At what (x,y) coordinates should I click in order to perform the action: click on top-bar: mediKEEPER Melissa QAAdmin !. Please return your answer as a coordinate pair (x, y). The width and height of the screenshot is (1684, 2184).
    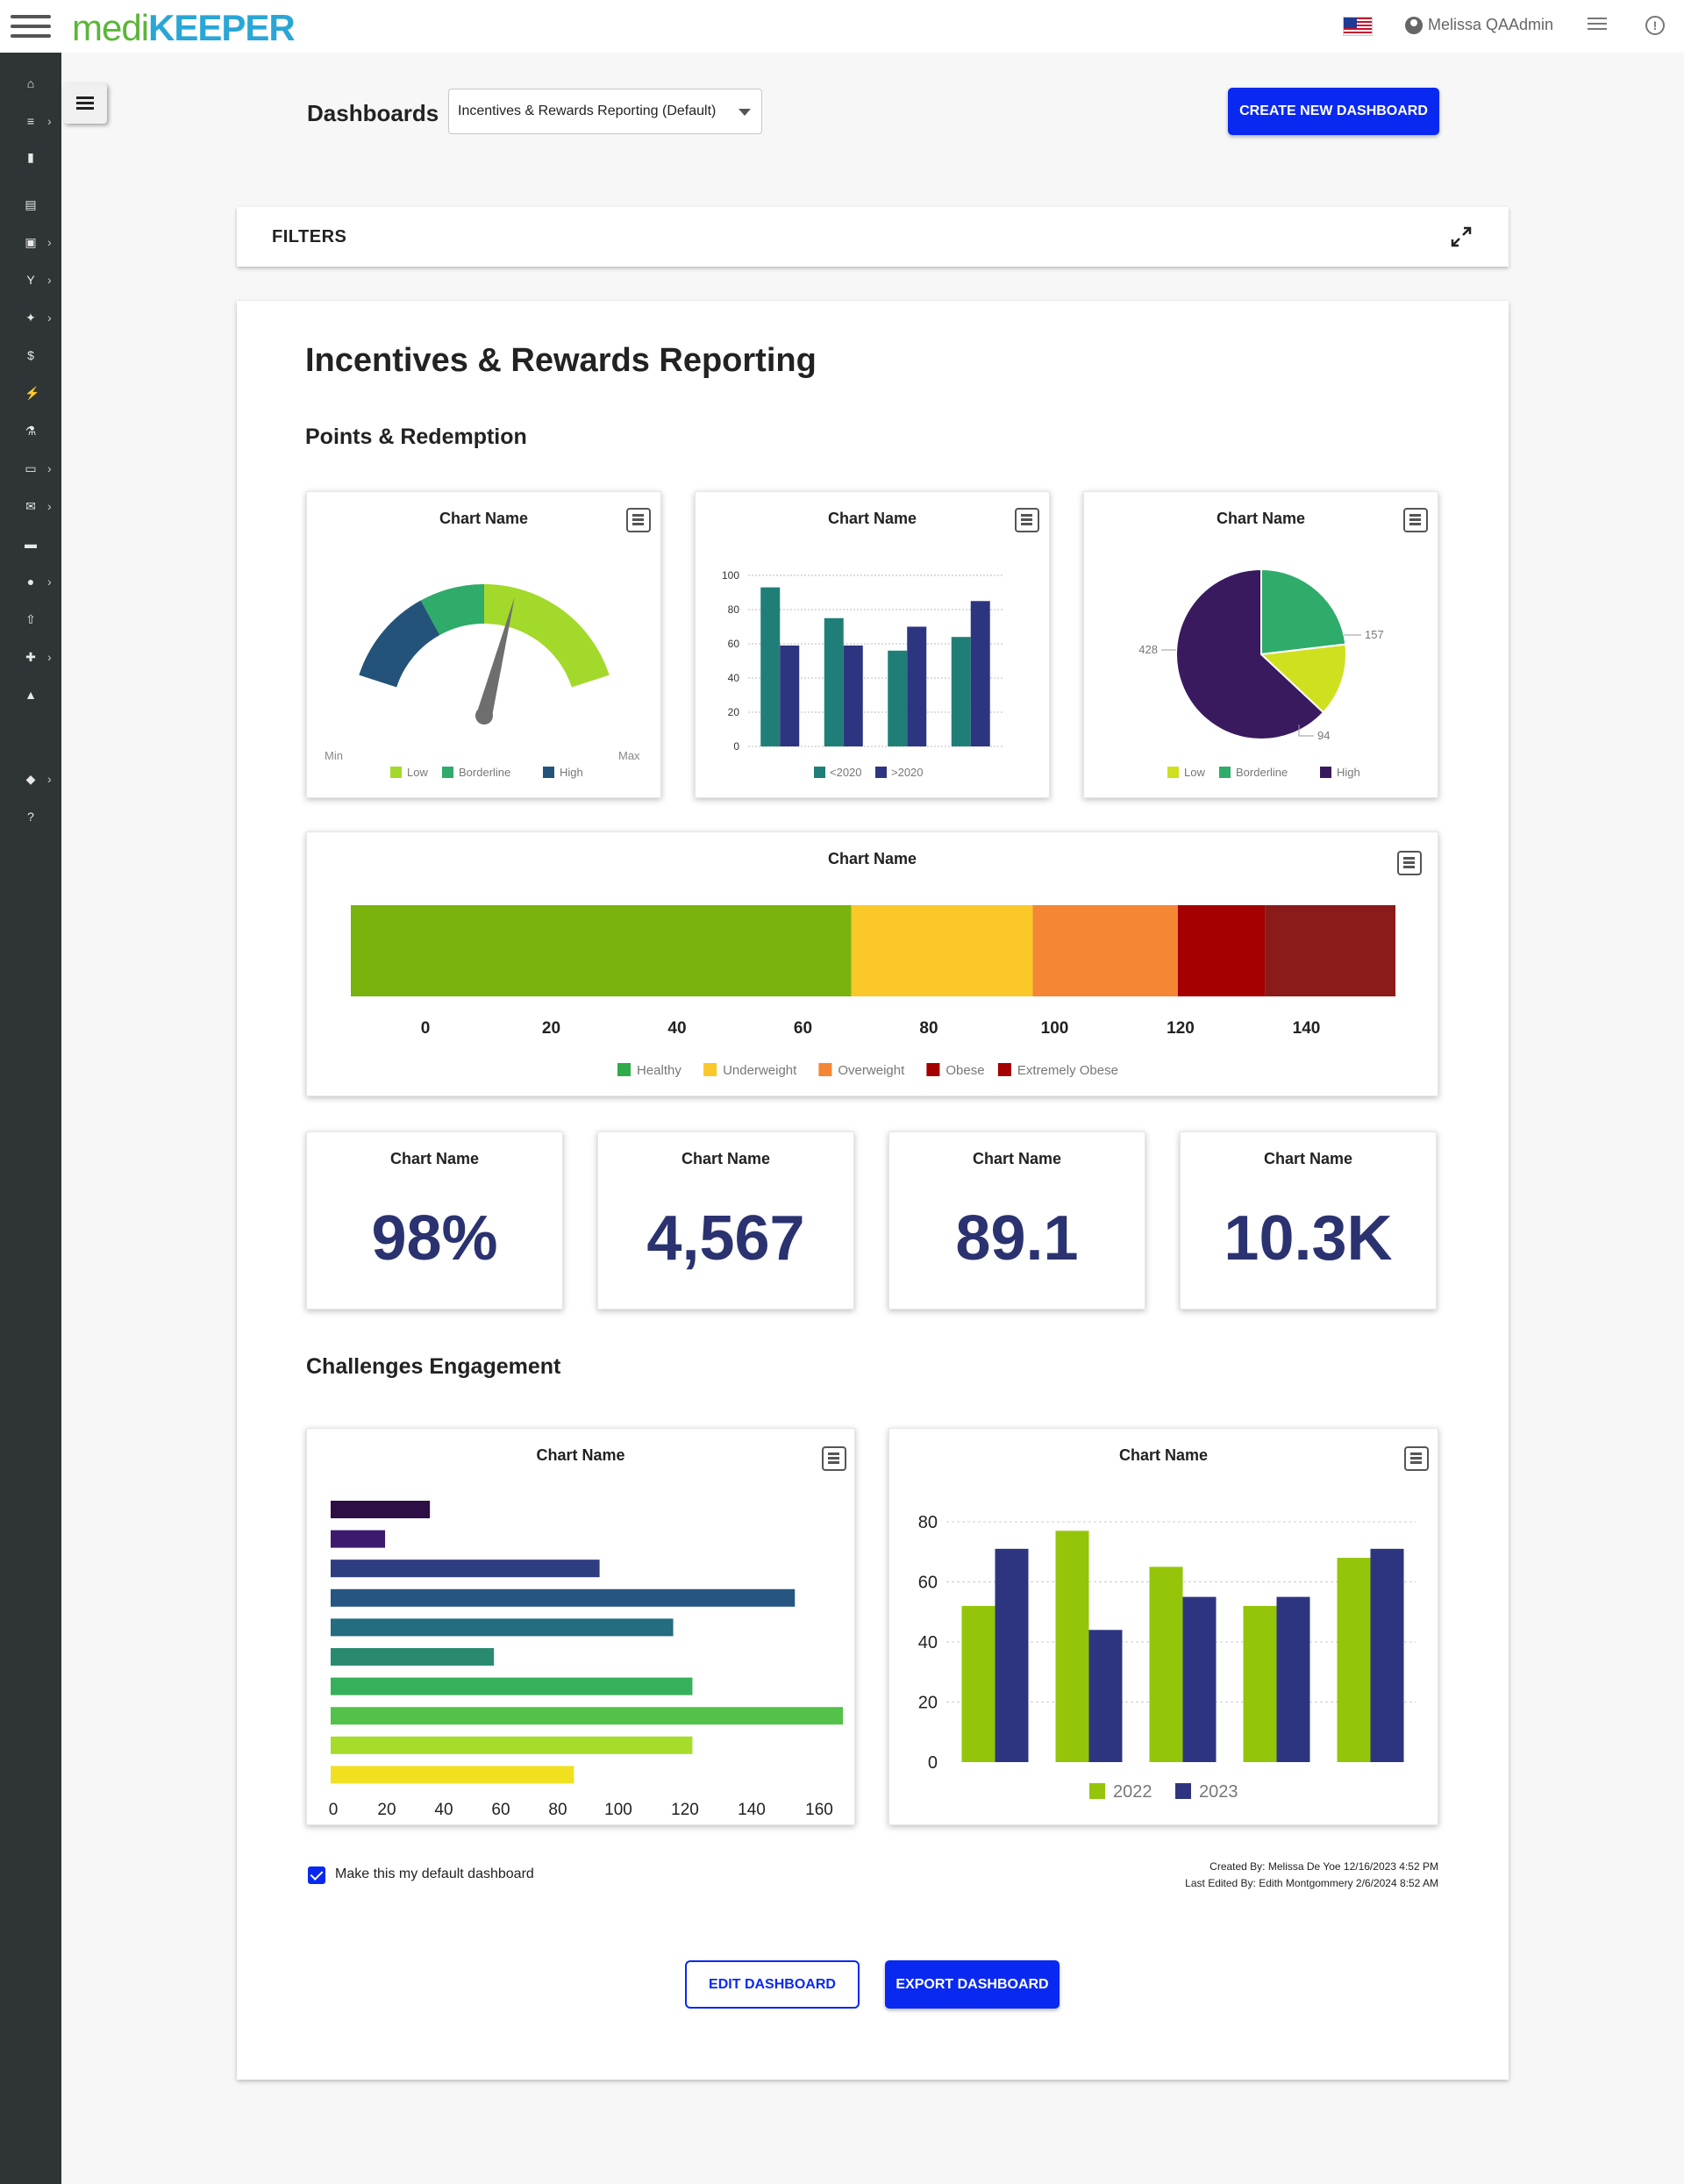
    Looking at the image, I should click on (842, 26).